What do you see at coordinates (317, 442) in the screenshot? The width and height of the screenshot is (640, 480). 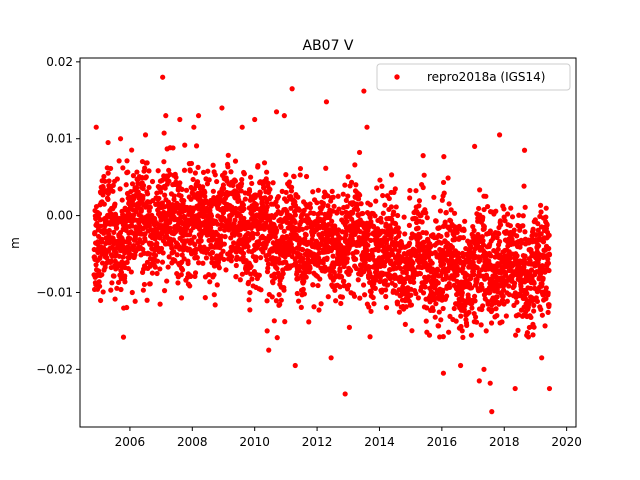 I see `x-tick-label: 2012` at bounding box center [317, 442].